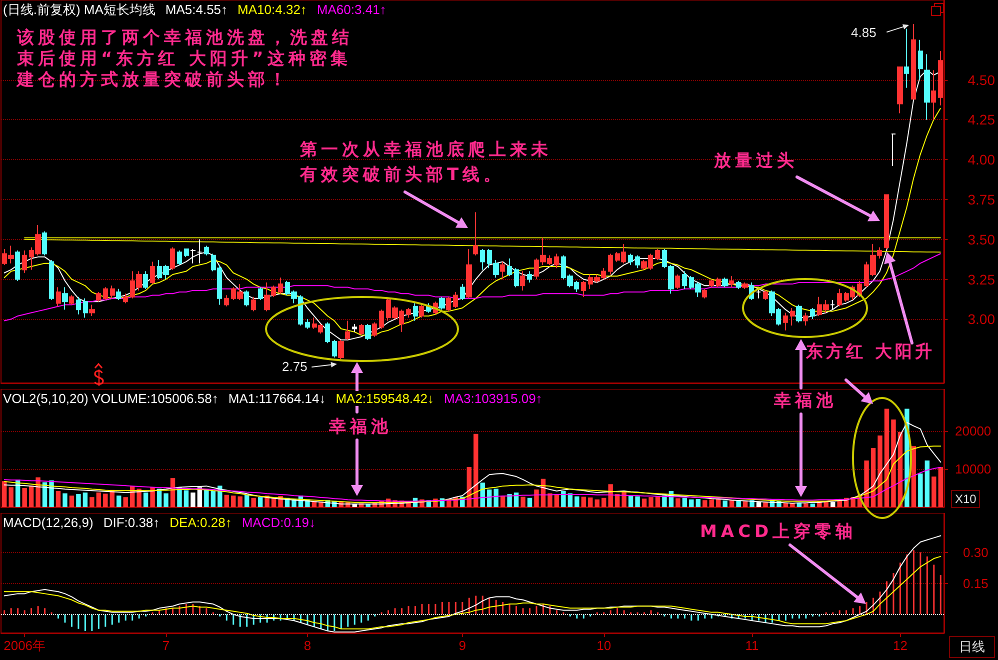  Describe the element at coordinates (973, 468) in the screenshot. I see `y-tick-label: 10000` at that location.